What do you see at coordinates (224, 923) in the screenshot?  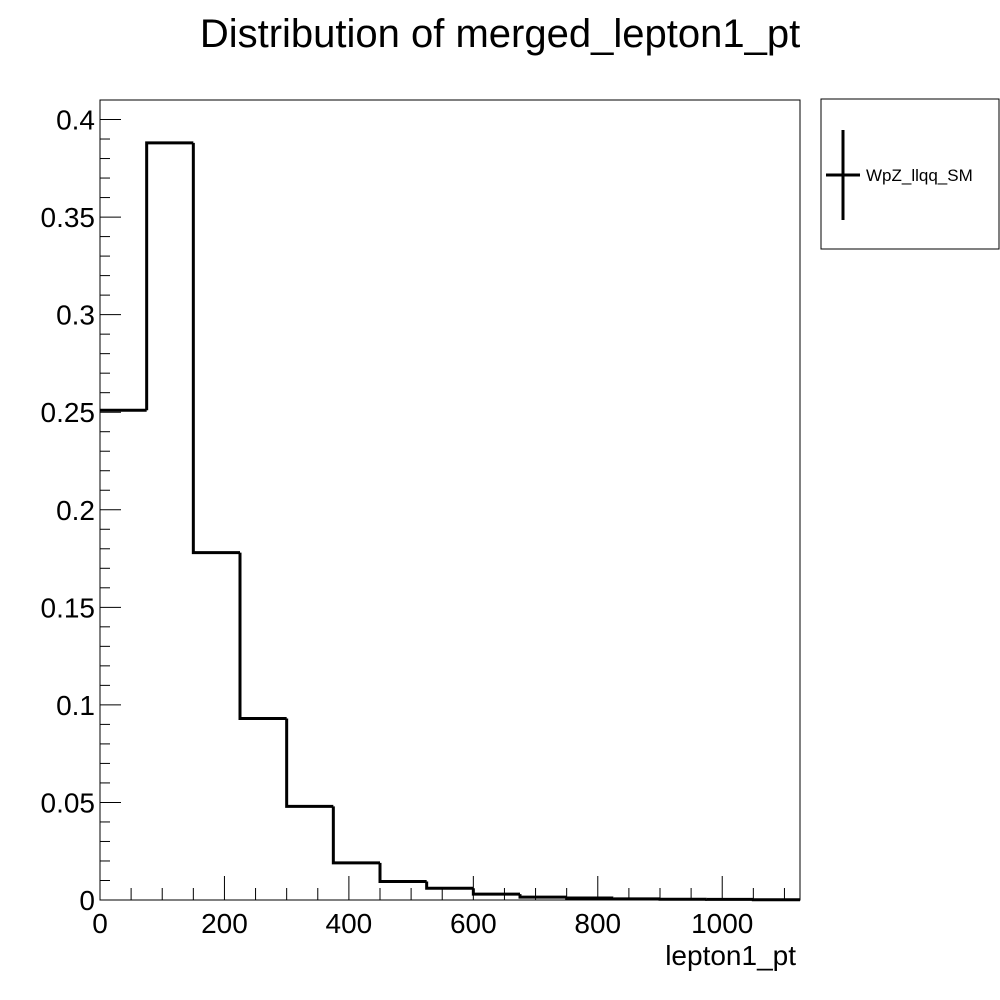 I see `x-tick-label: 200` at bounding box center [224, 923].